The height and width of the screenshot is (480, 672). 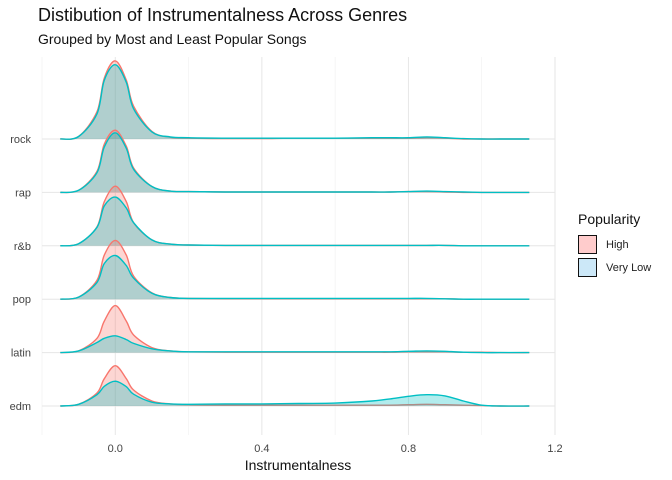 I want to click on legend-entry-very-low: Very Low, so click(x=614, y=267).